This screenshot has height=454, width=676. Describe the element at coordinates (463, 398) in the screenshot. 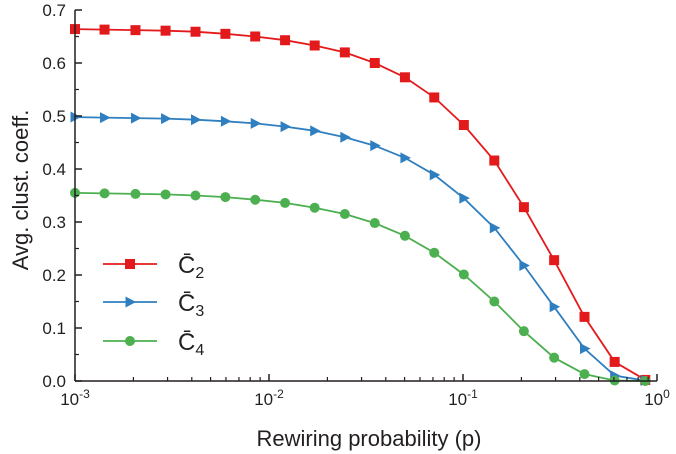

I see `x-tick-label: 10⁻¹` at that location.